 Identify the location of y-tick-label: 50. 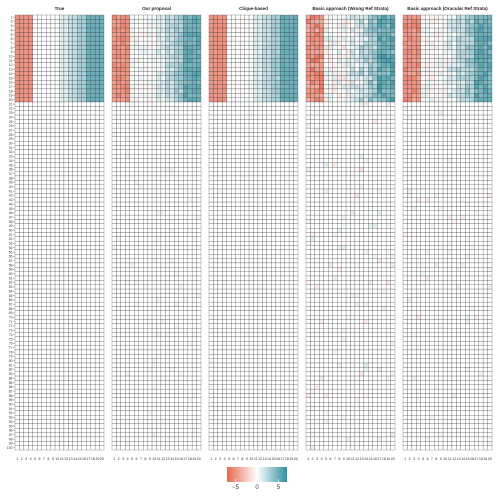
(11, 231).